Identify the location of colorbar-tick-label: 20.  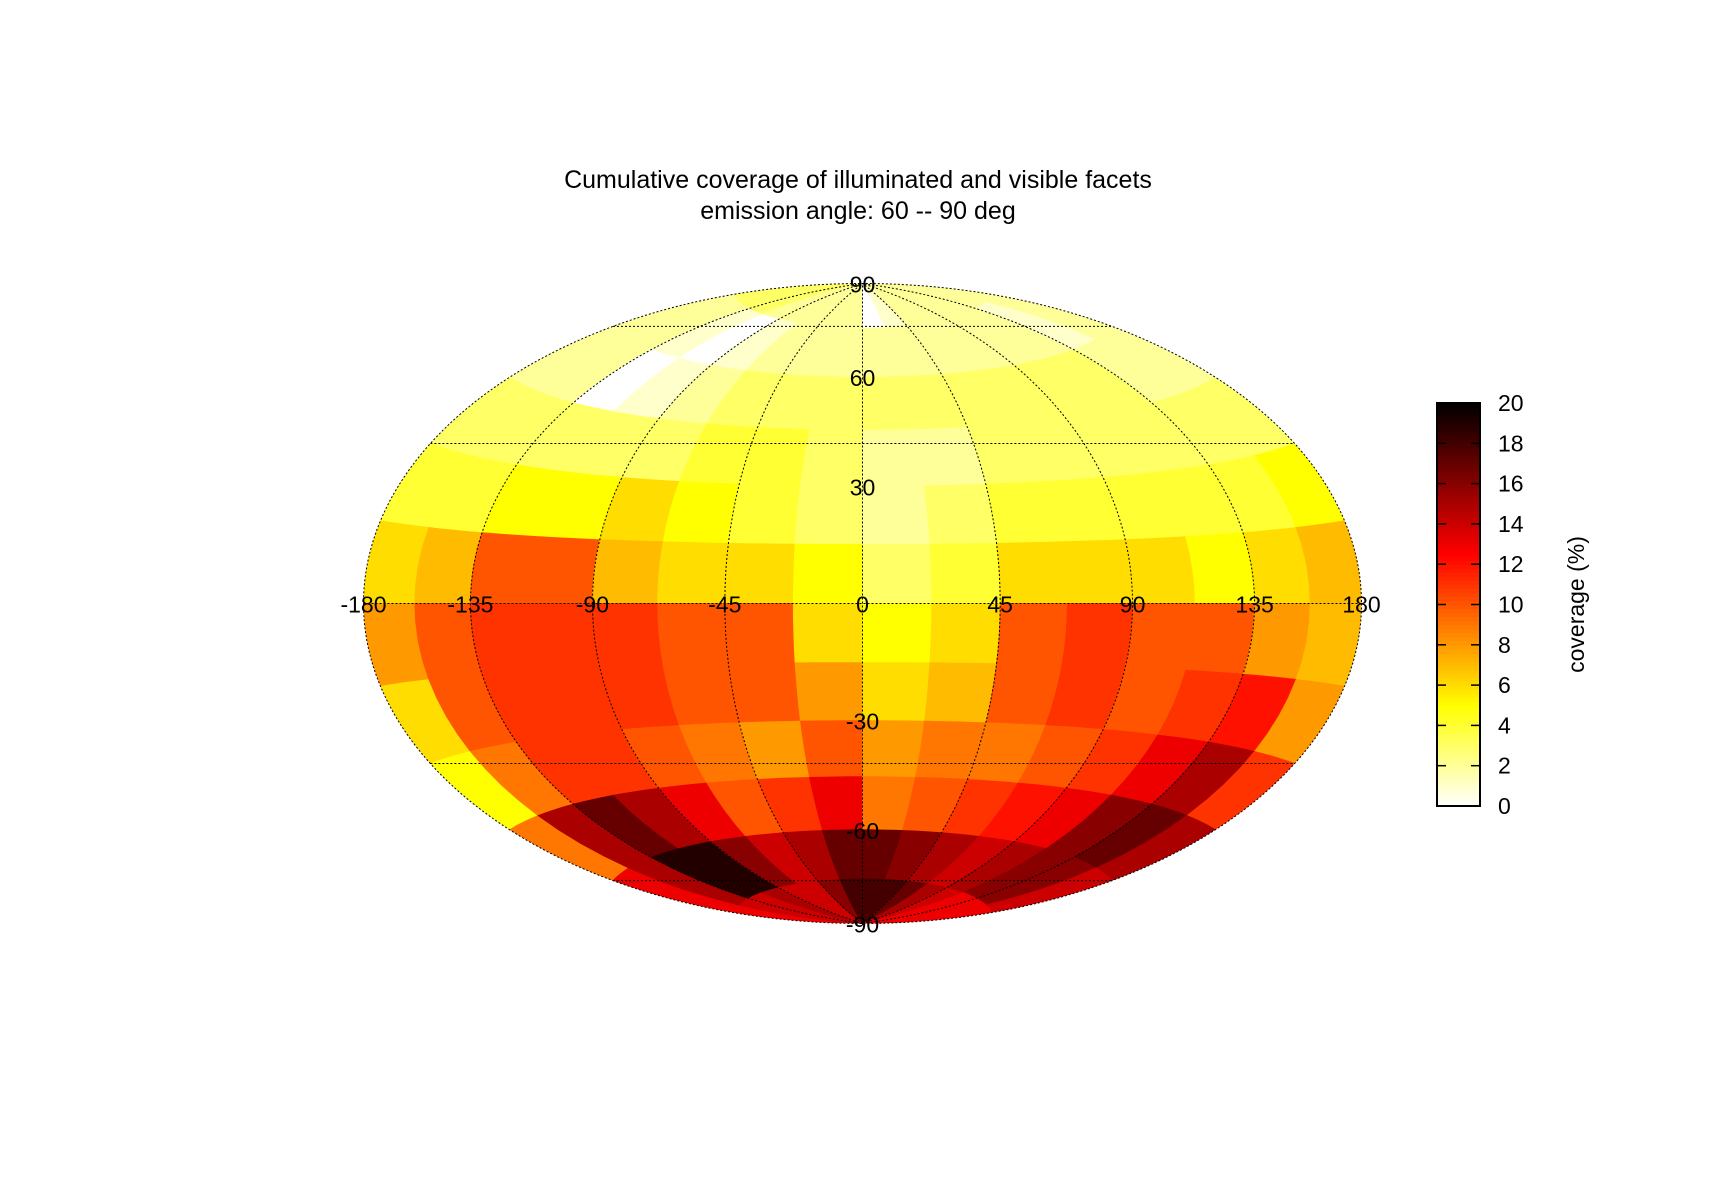
(1511, 403).